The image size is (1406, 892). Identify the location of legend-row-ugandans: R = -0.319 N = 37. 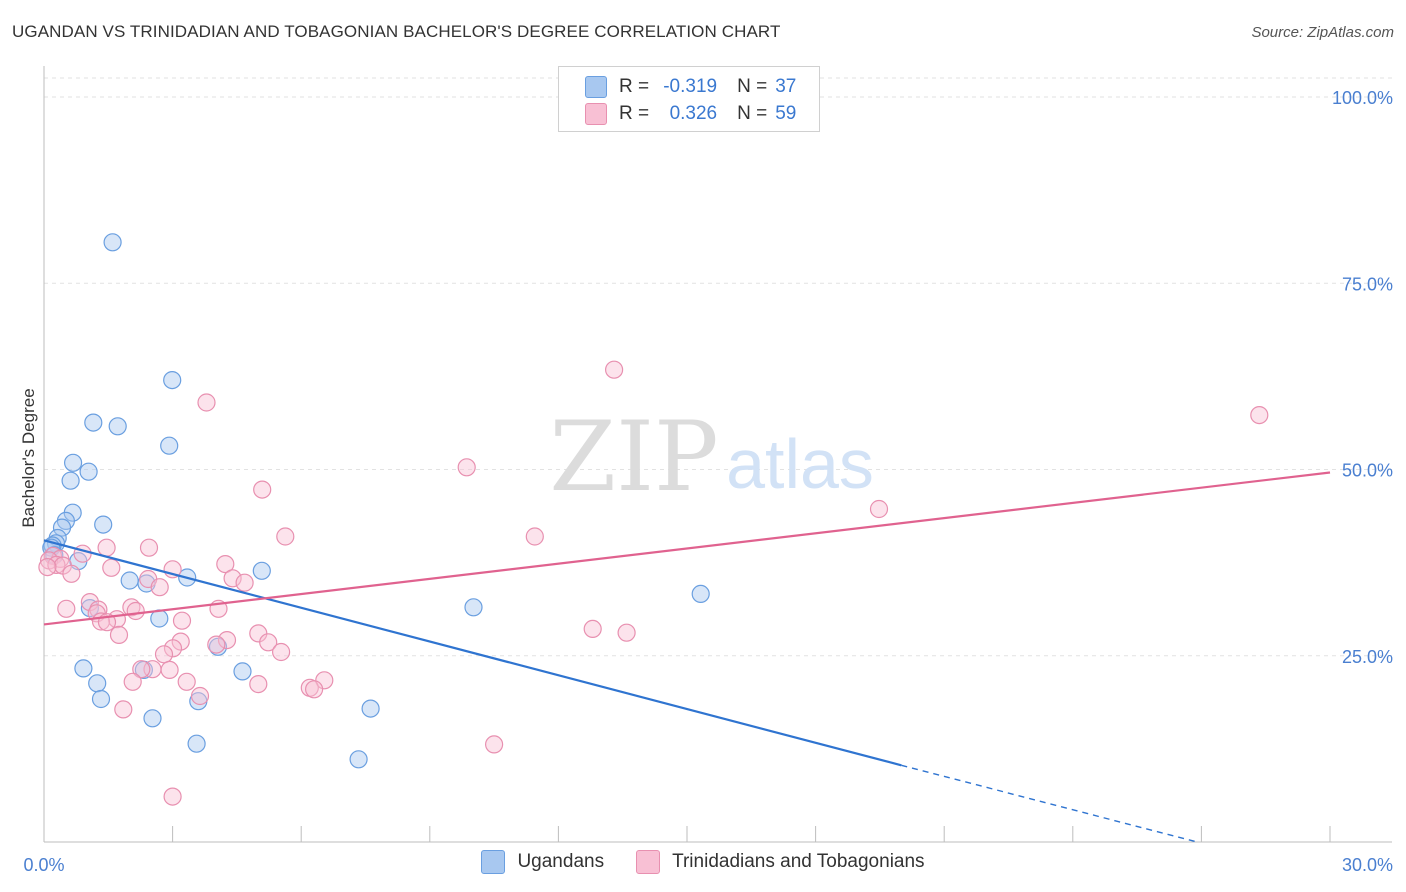
(690, 87).